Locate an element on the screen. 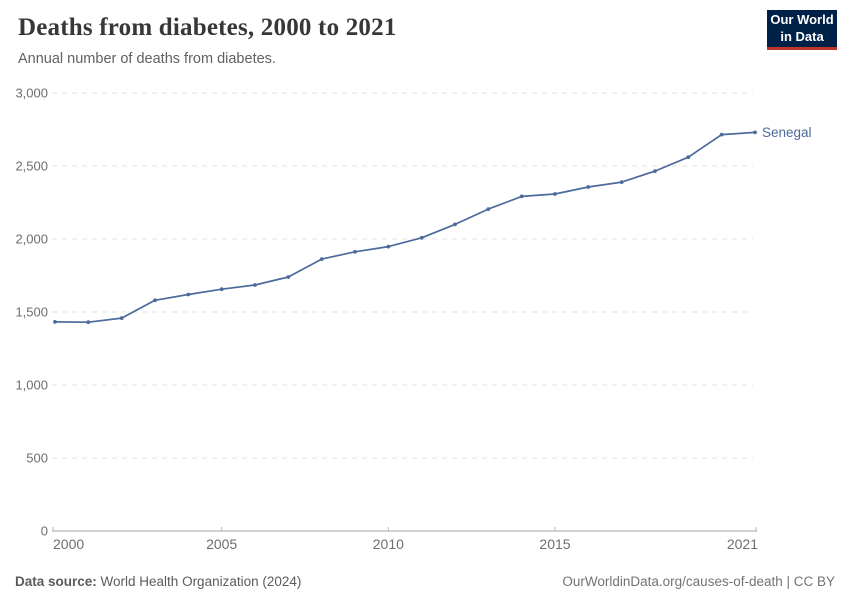 The width and height of the screenshot is (850, 600). series-label-senegal: Senegal is located at coordinates (787, 132).